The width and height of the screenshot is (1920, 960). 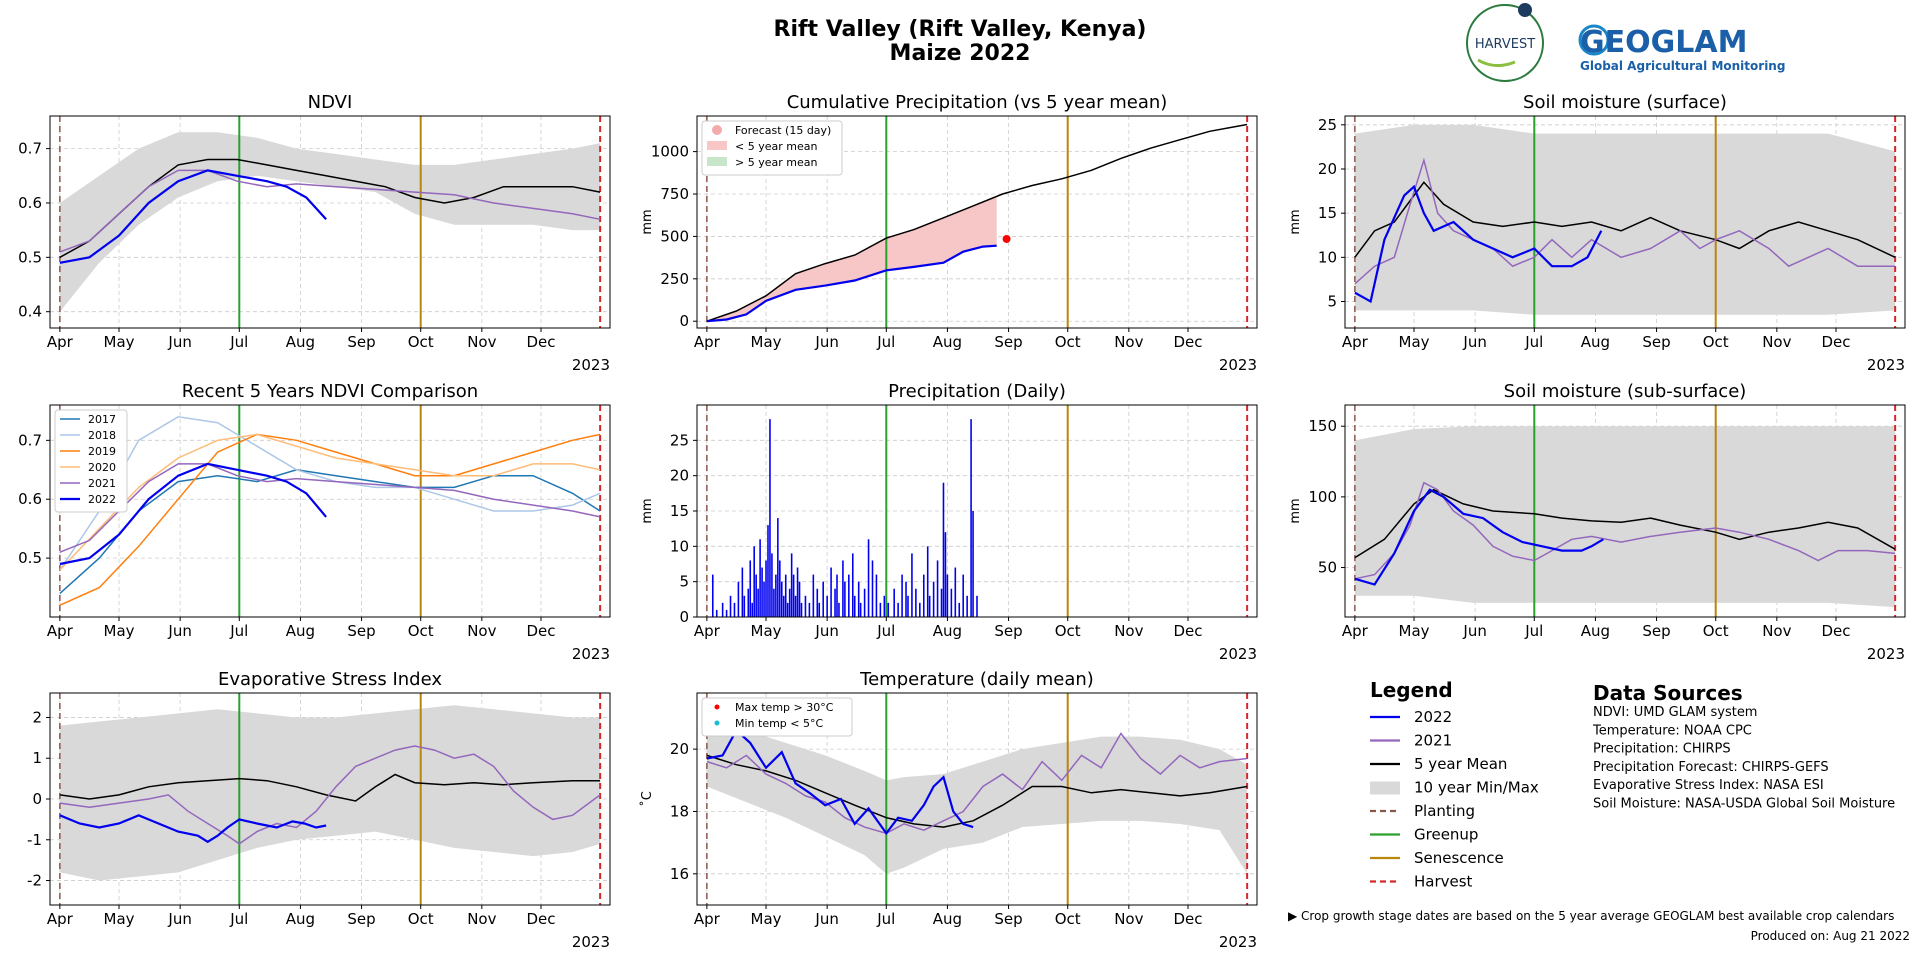 What do you see at coordinates (1385, 788) in the screenshot?
I see `legend-swatch-band` at bounding box center [1385, 788].